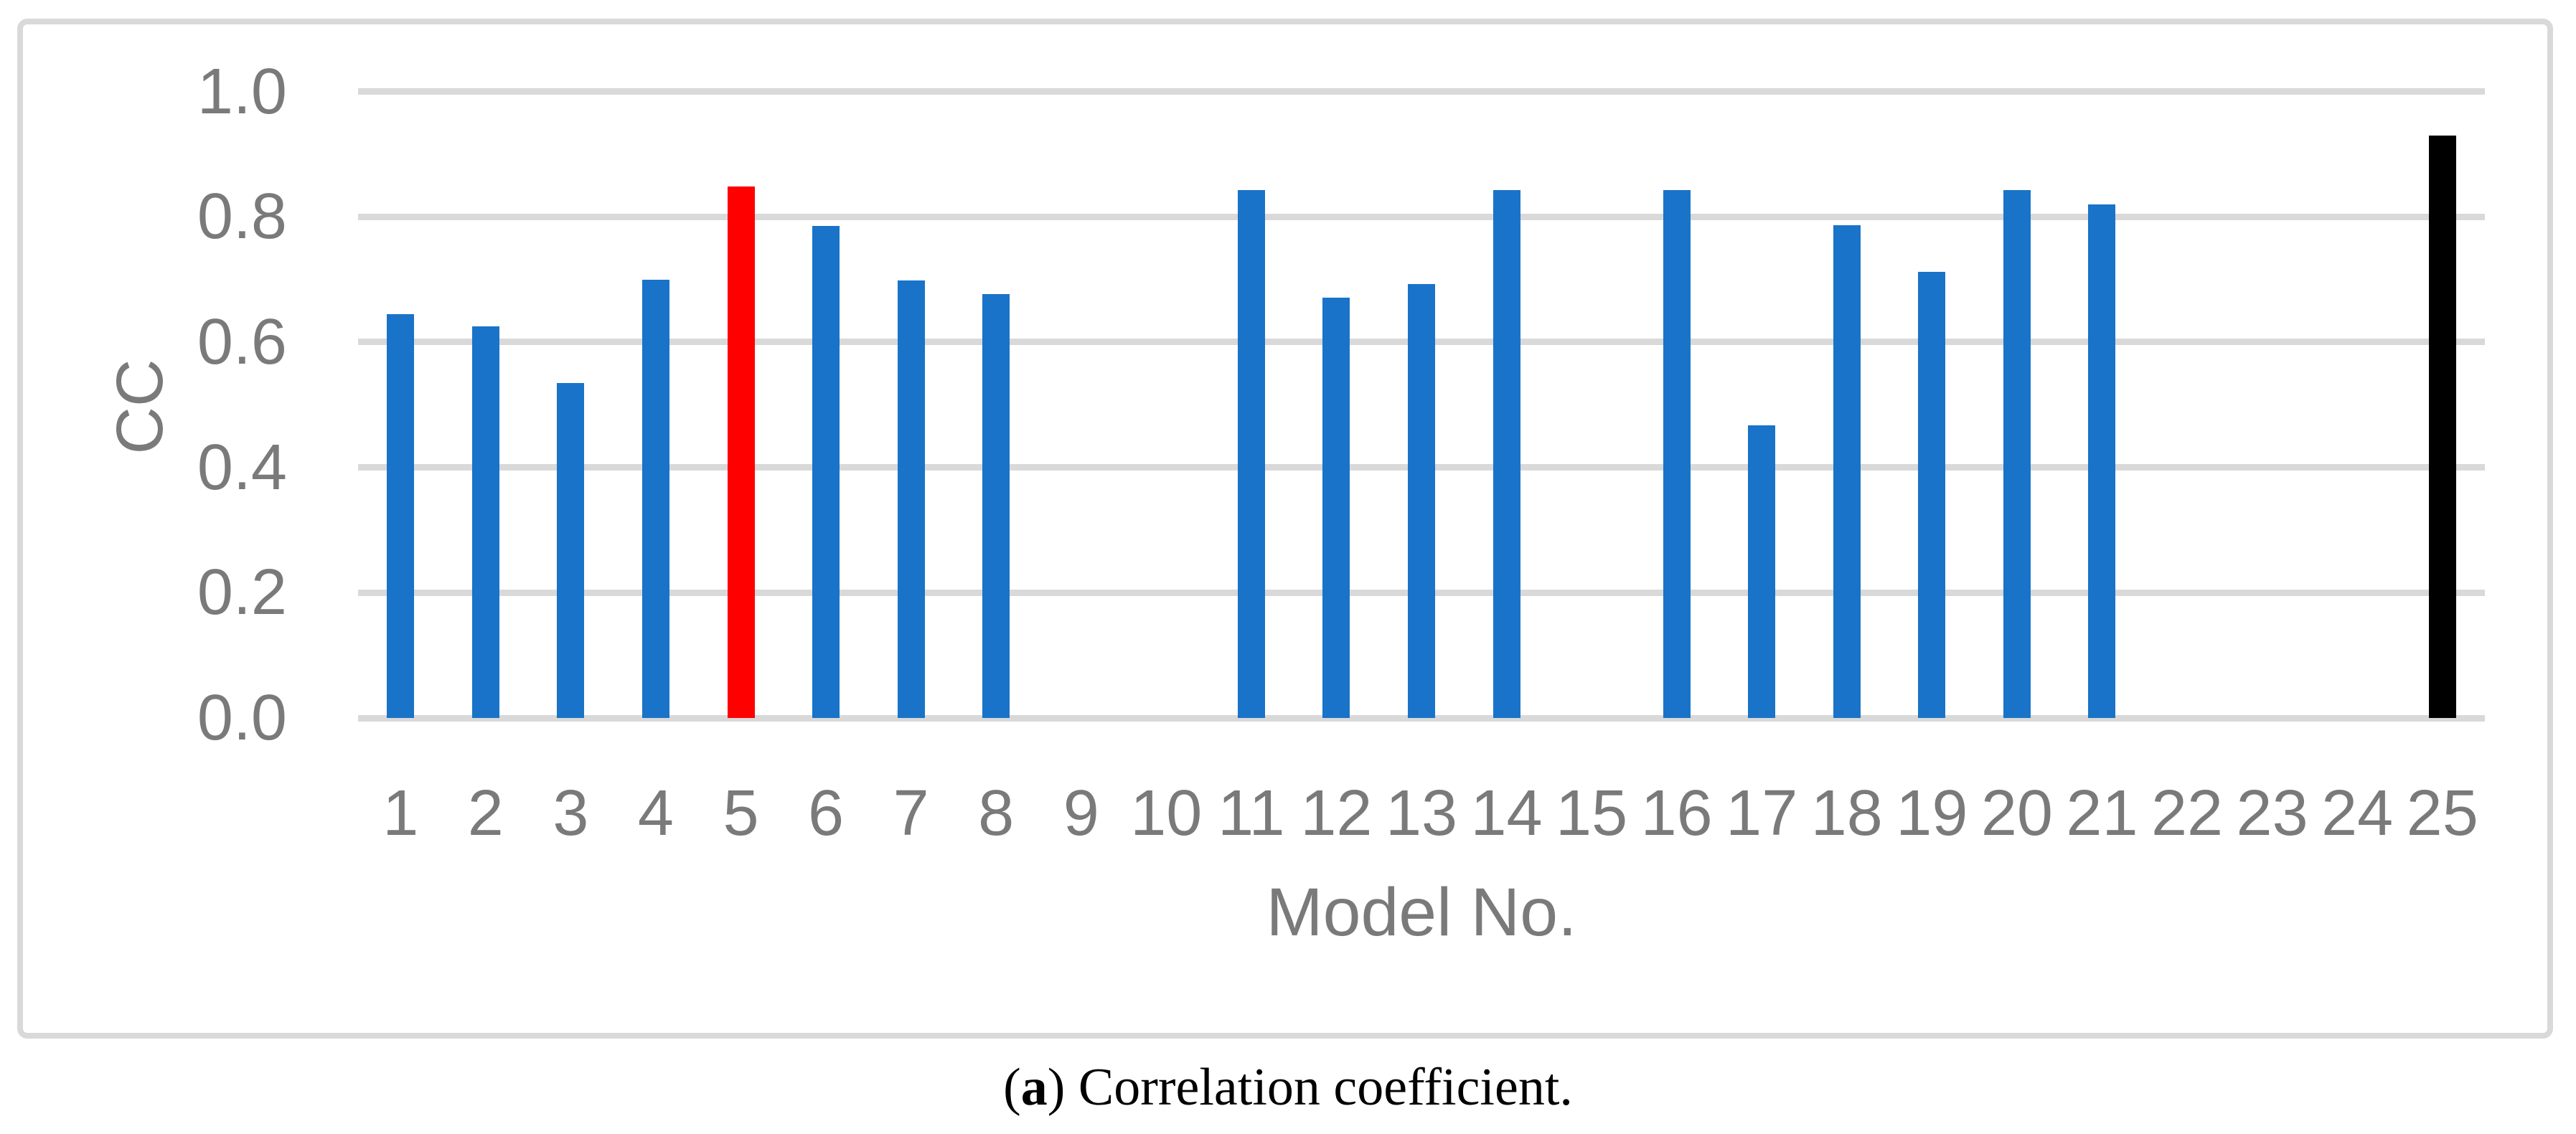  Describe the element at coordinates (1421, 912) in the screenshot. I see `x-axis-title: Model No.` at that location.